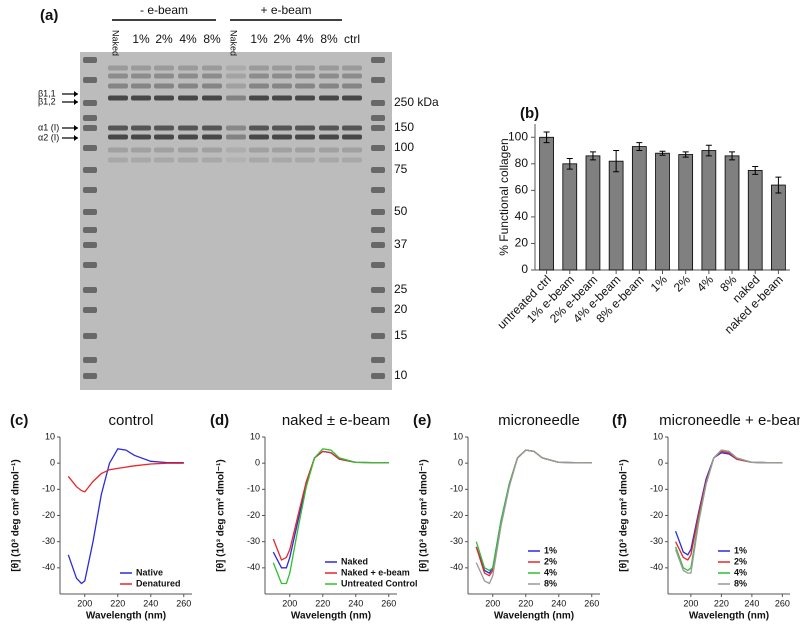 This screenshot has height=632, width=800. What do you see at coordinates (740, 572) in the screenshot?
I see `legend-label: 4%` at bounding box center [740, 572].